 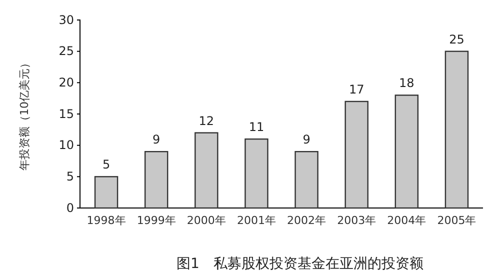 What do you see at coordinates (66, 83) in the screenshot?
I see `y-tick-label: 20` at bounding box center [66, 83].